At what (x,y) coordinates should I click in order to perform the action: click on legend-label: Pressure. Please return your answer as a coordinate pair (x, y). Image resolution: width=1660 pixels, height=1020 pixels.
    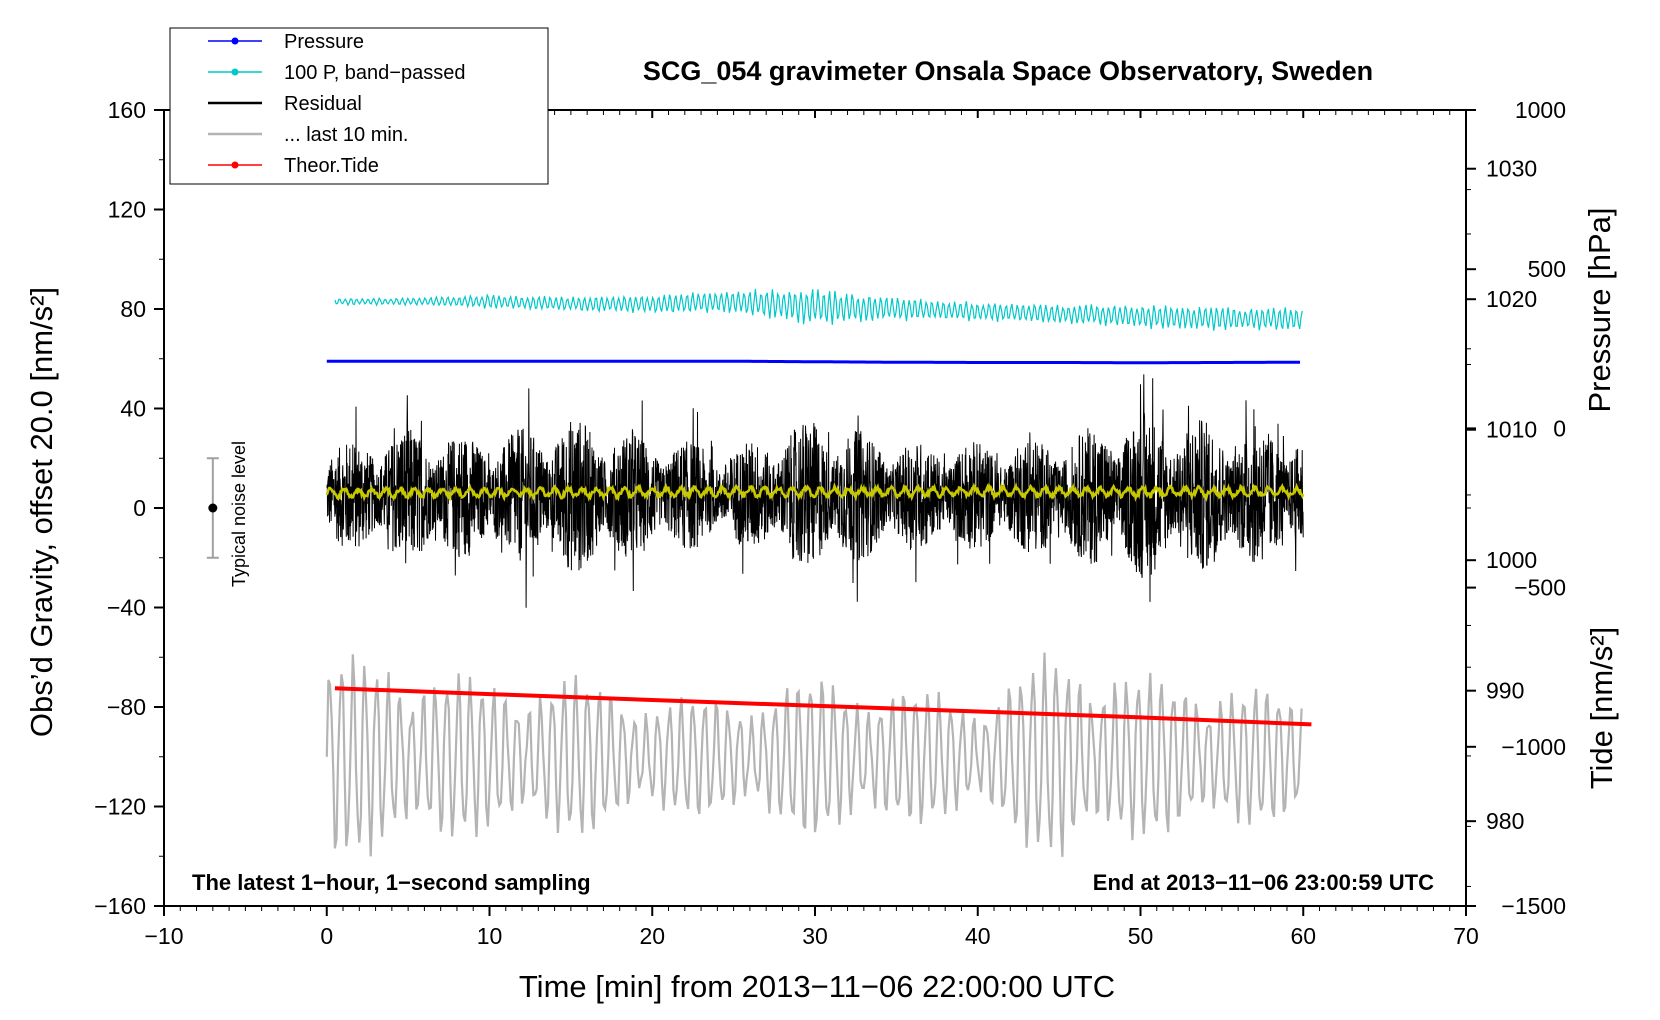
    Looking at the image, I should click on (324, 42).